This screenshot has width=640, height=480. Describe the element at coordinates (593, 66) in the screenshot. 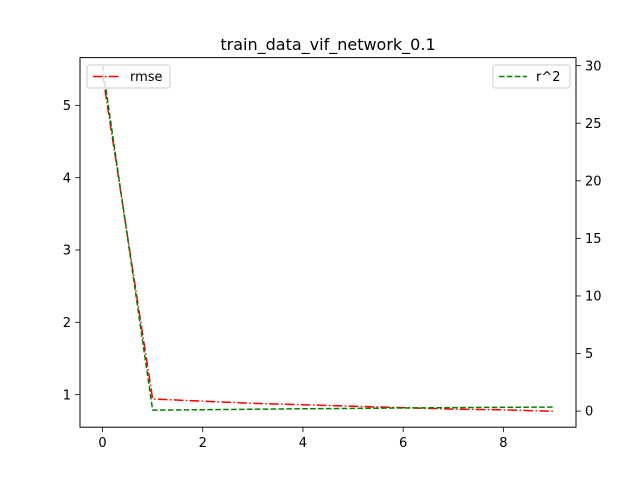

I see `y2-tick-label: 30` at that location.